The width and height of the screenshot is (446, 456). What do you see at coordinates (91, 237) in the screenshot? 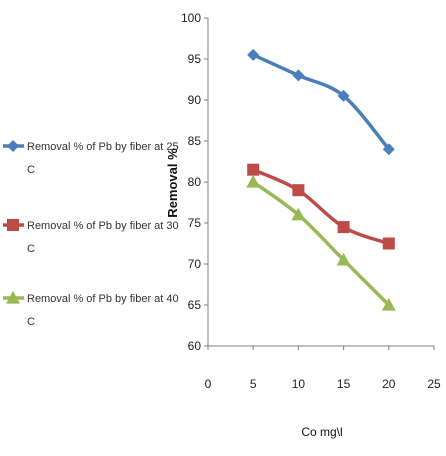
I see `legend-item-2: Removal % of Pb by fiber at 30 C` at bounding box center [91, 237].